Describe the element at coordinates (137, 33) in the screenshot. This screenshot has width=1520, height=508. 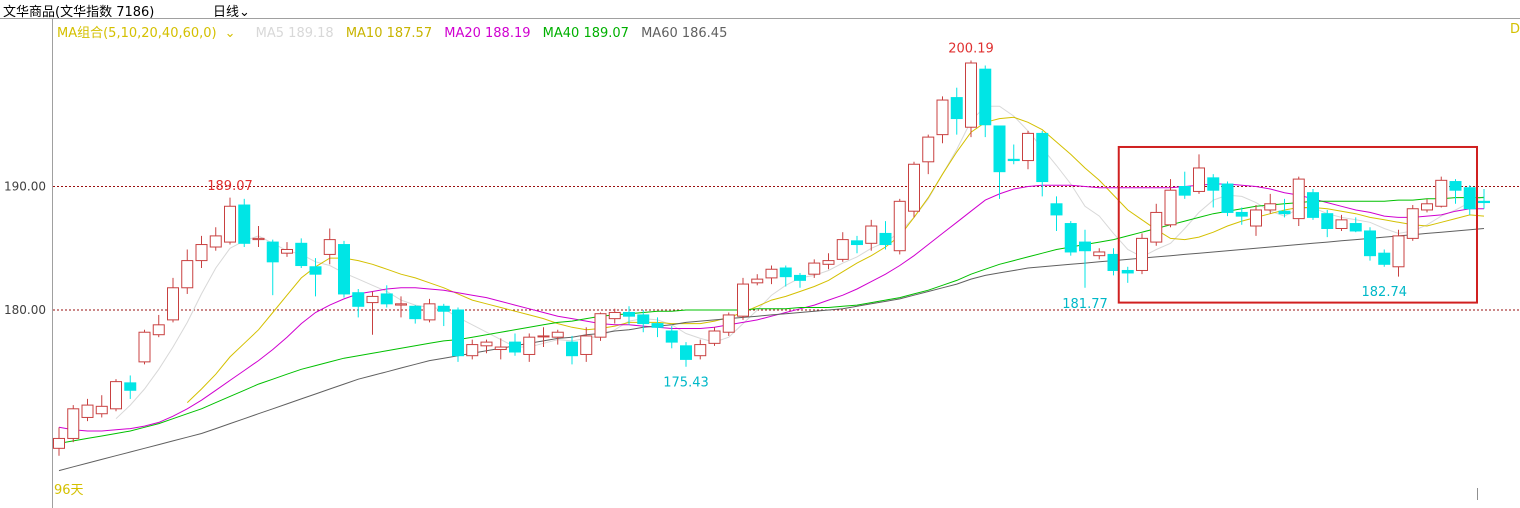
I see `ma-combo-label: MA组合(5,10,20,40,60,0)` at that location.